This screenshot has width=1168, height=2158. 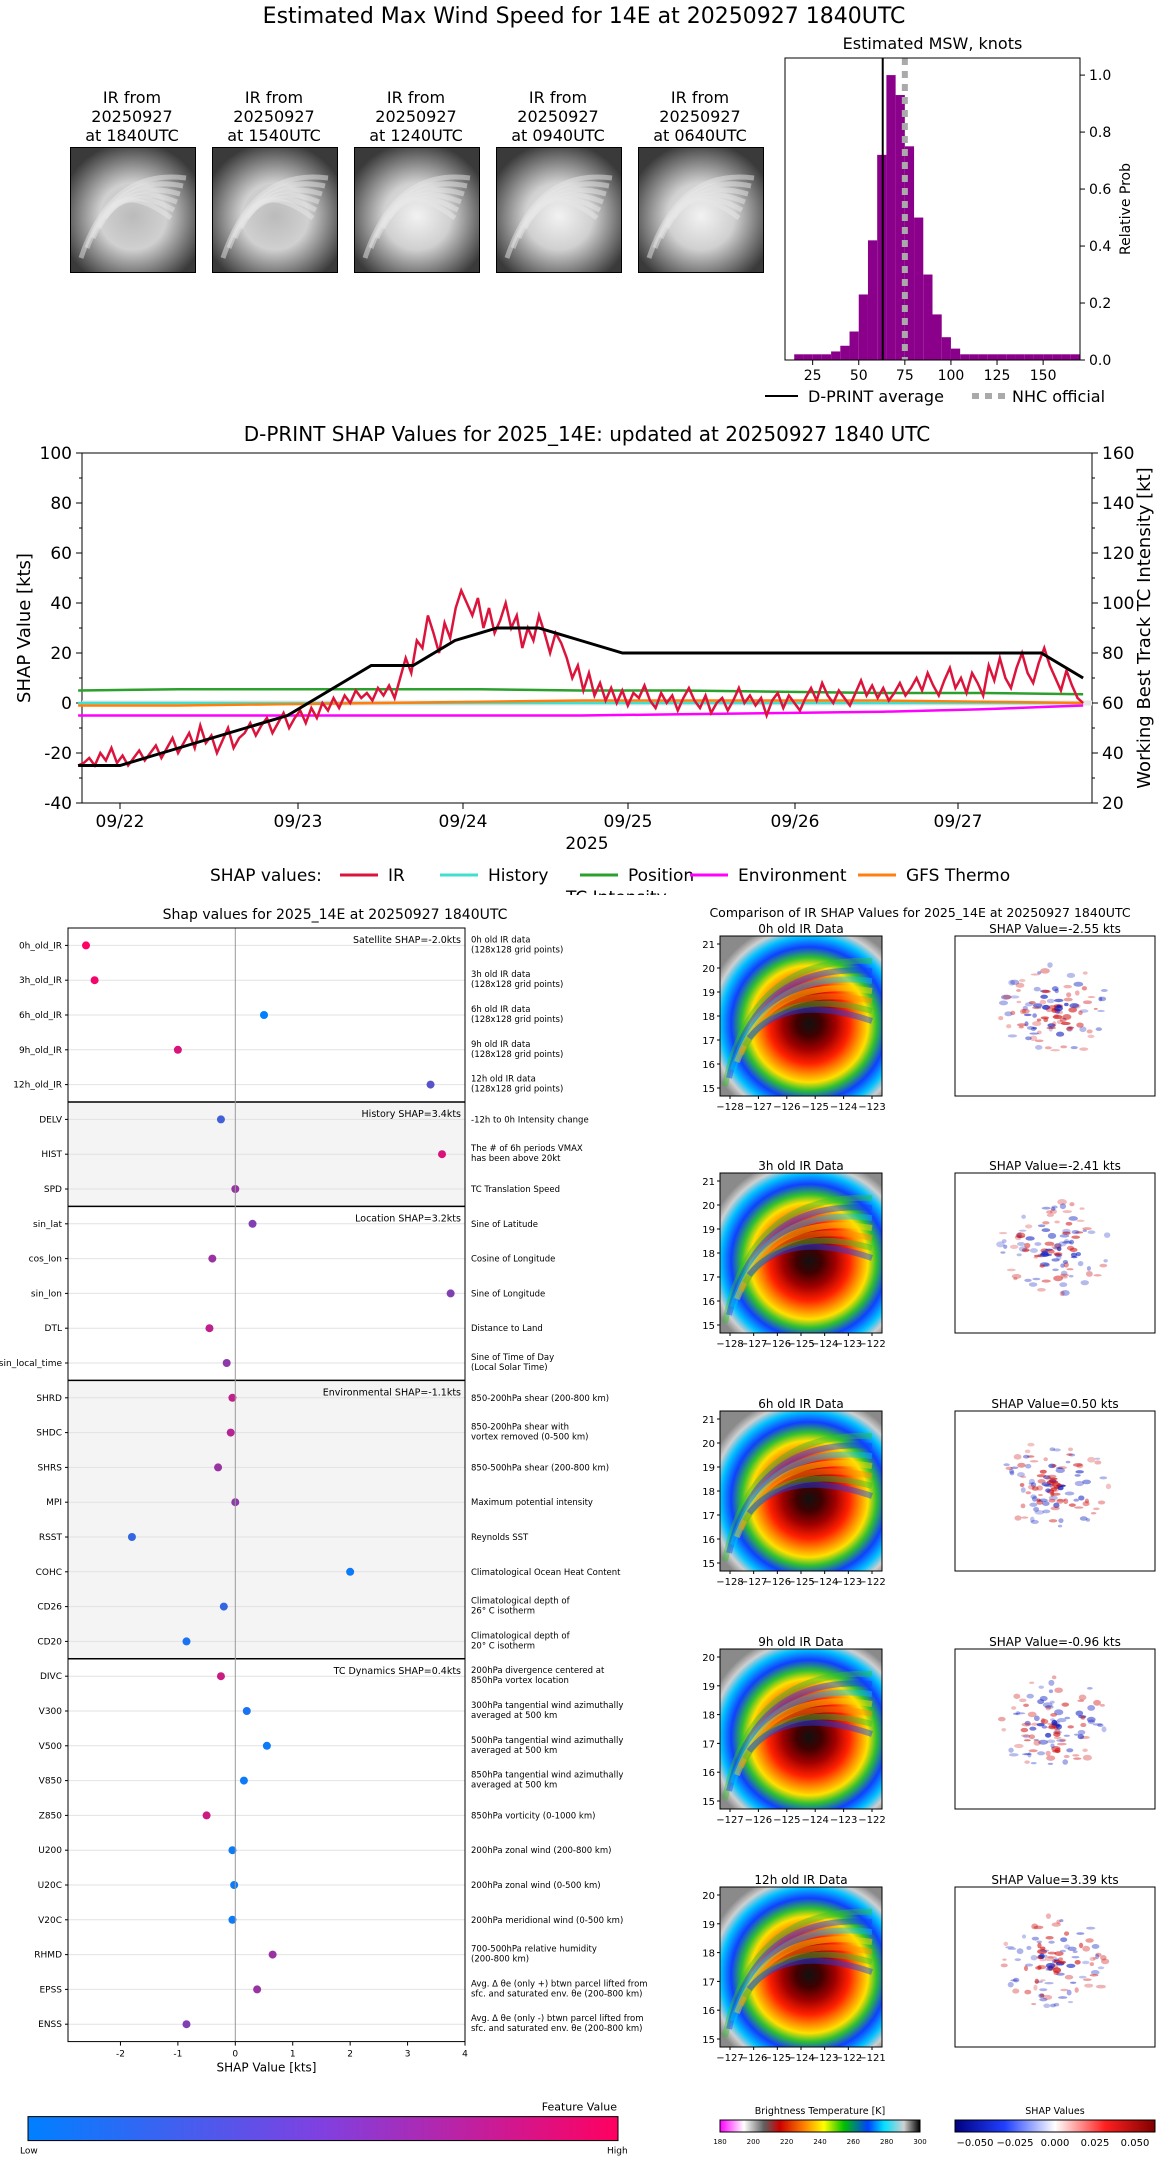 I want to click on ir-panel-title: 3h old IR Data, so click(x=801, y=1166).